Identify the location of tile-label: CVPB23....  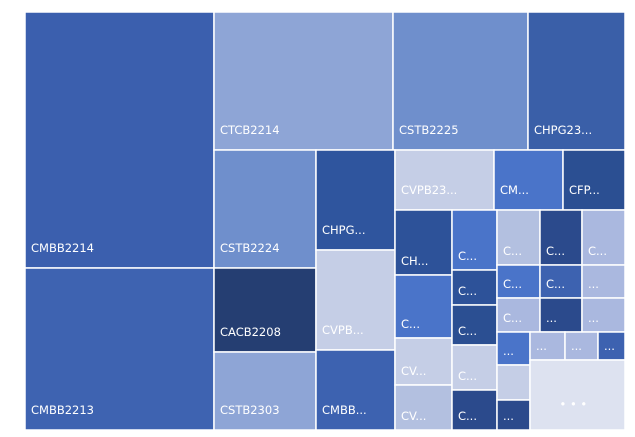
(429, 190).